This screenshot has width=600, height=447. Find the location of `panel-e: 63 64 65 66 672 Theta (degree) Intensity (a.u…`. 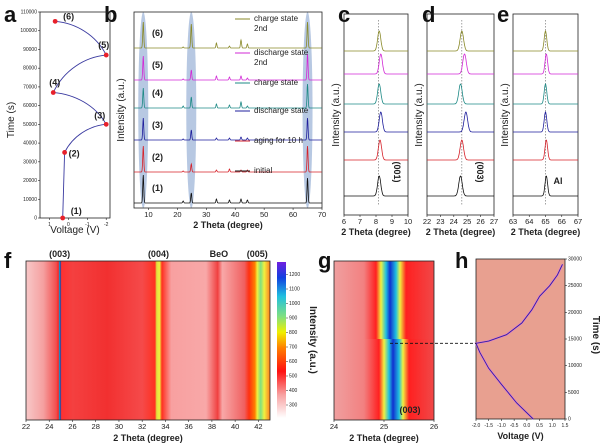

panel-e: 63 64 65 66 672 Theta (degree) Intensity (a.u… is located at coordinates (541, 125).